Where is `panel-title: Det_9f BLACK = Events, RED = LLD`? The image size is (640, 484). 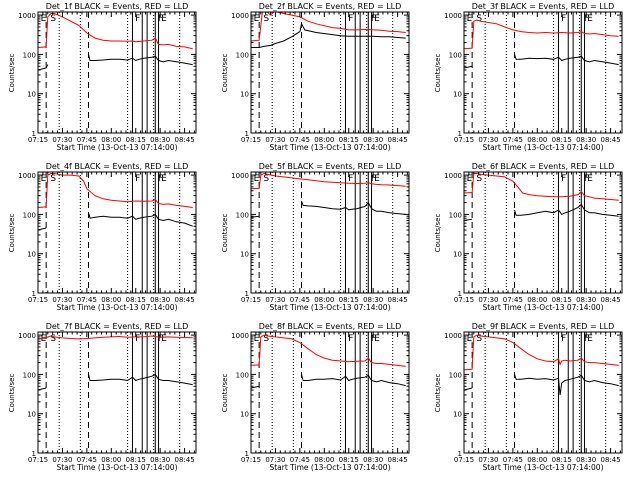 panel-title: Det_9f BLACK = Events, RED = LLD is located at coordinates (543, 326).